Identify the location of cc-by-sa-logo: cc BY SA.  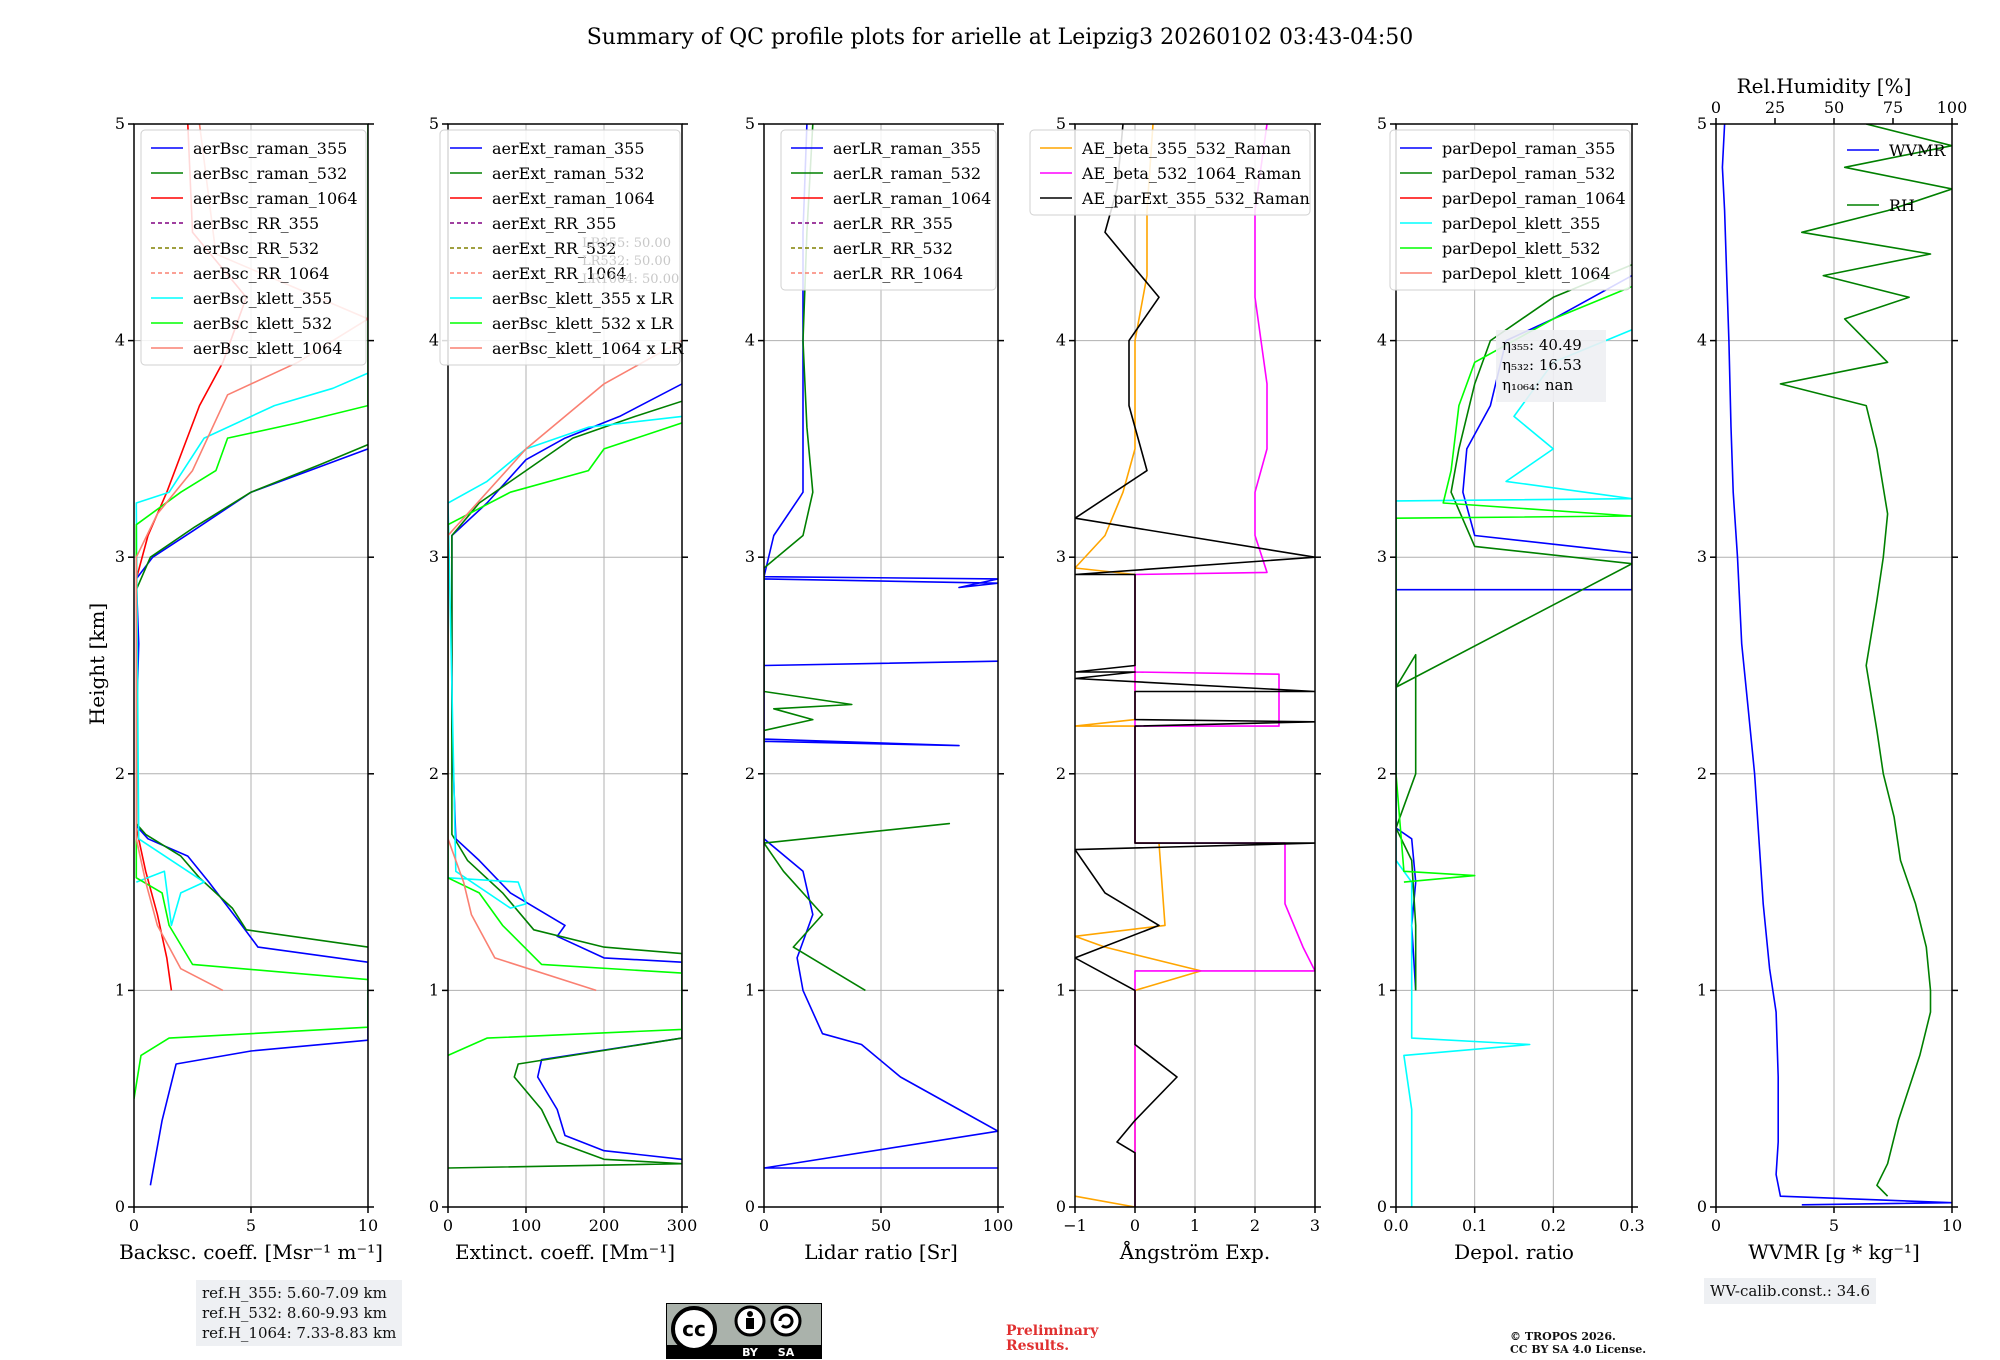
(744, 1331).